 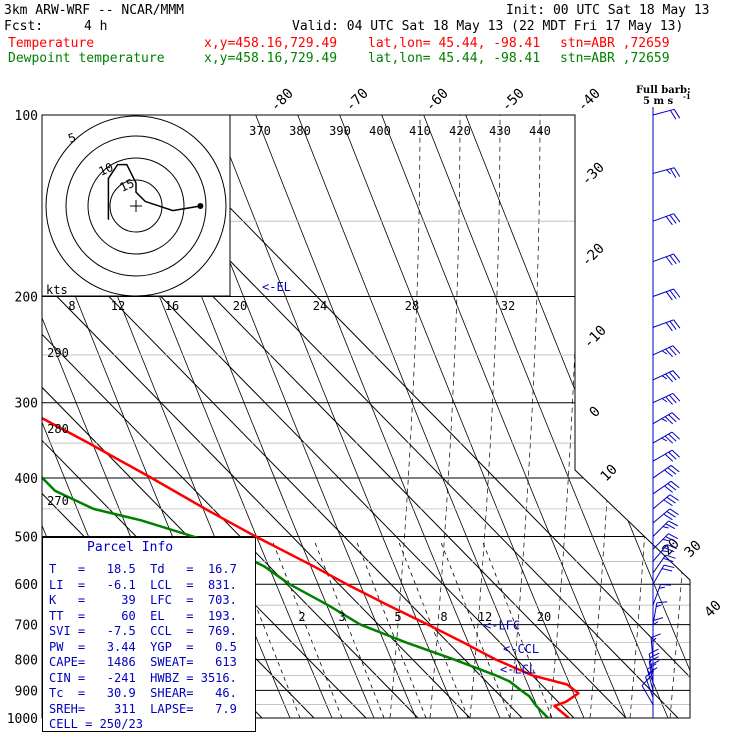 I want to click on pressure-label: 200, so click(x=26, y=298).